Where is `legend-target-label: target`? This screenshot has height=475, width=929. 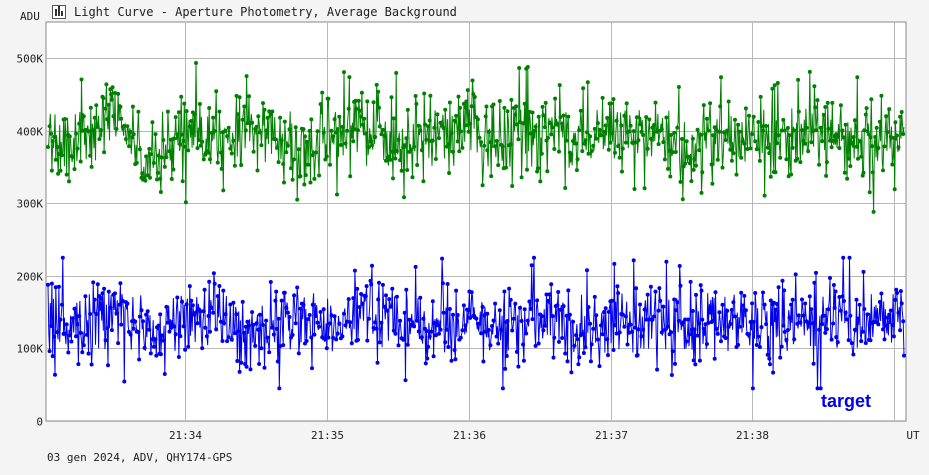
legend-target-label: target is located at coordinates (846, 401).